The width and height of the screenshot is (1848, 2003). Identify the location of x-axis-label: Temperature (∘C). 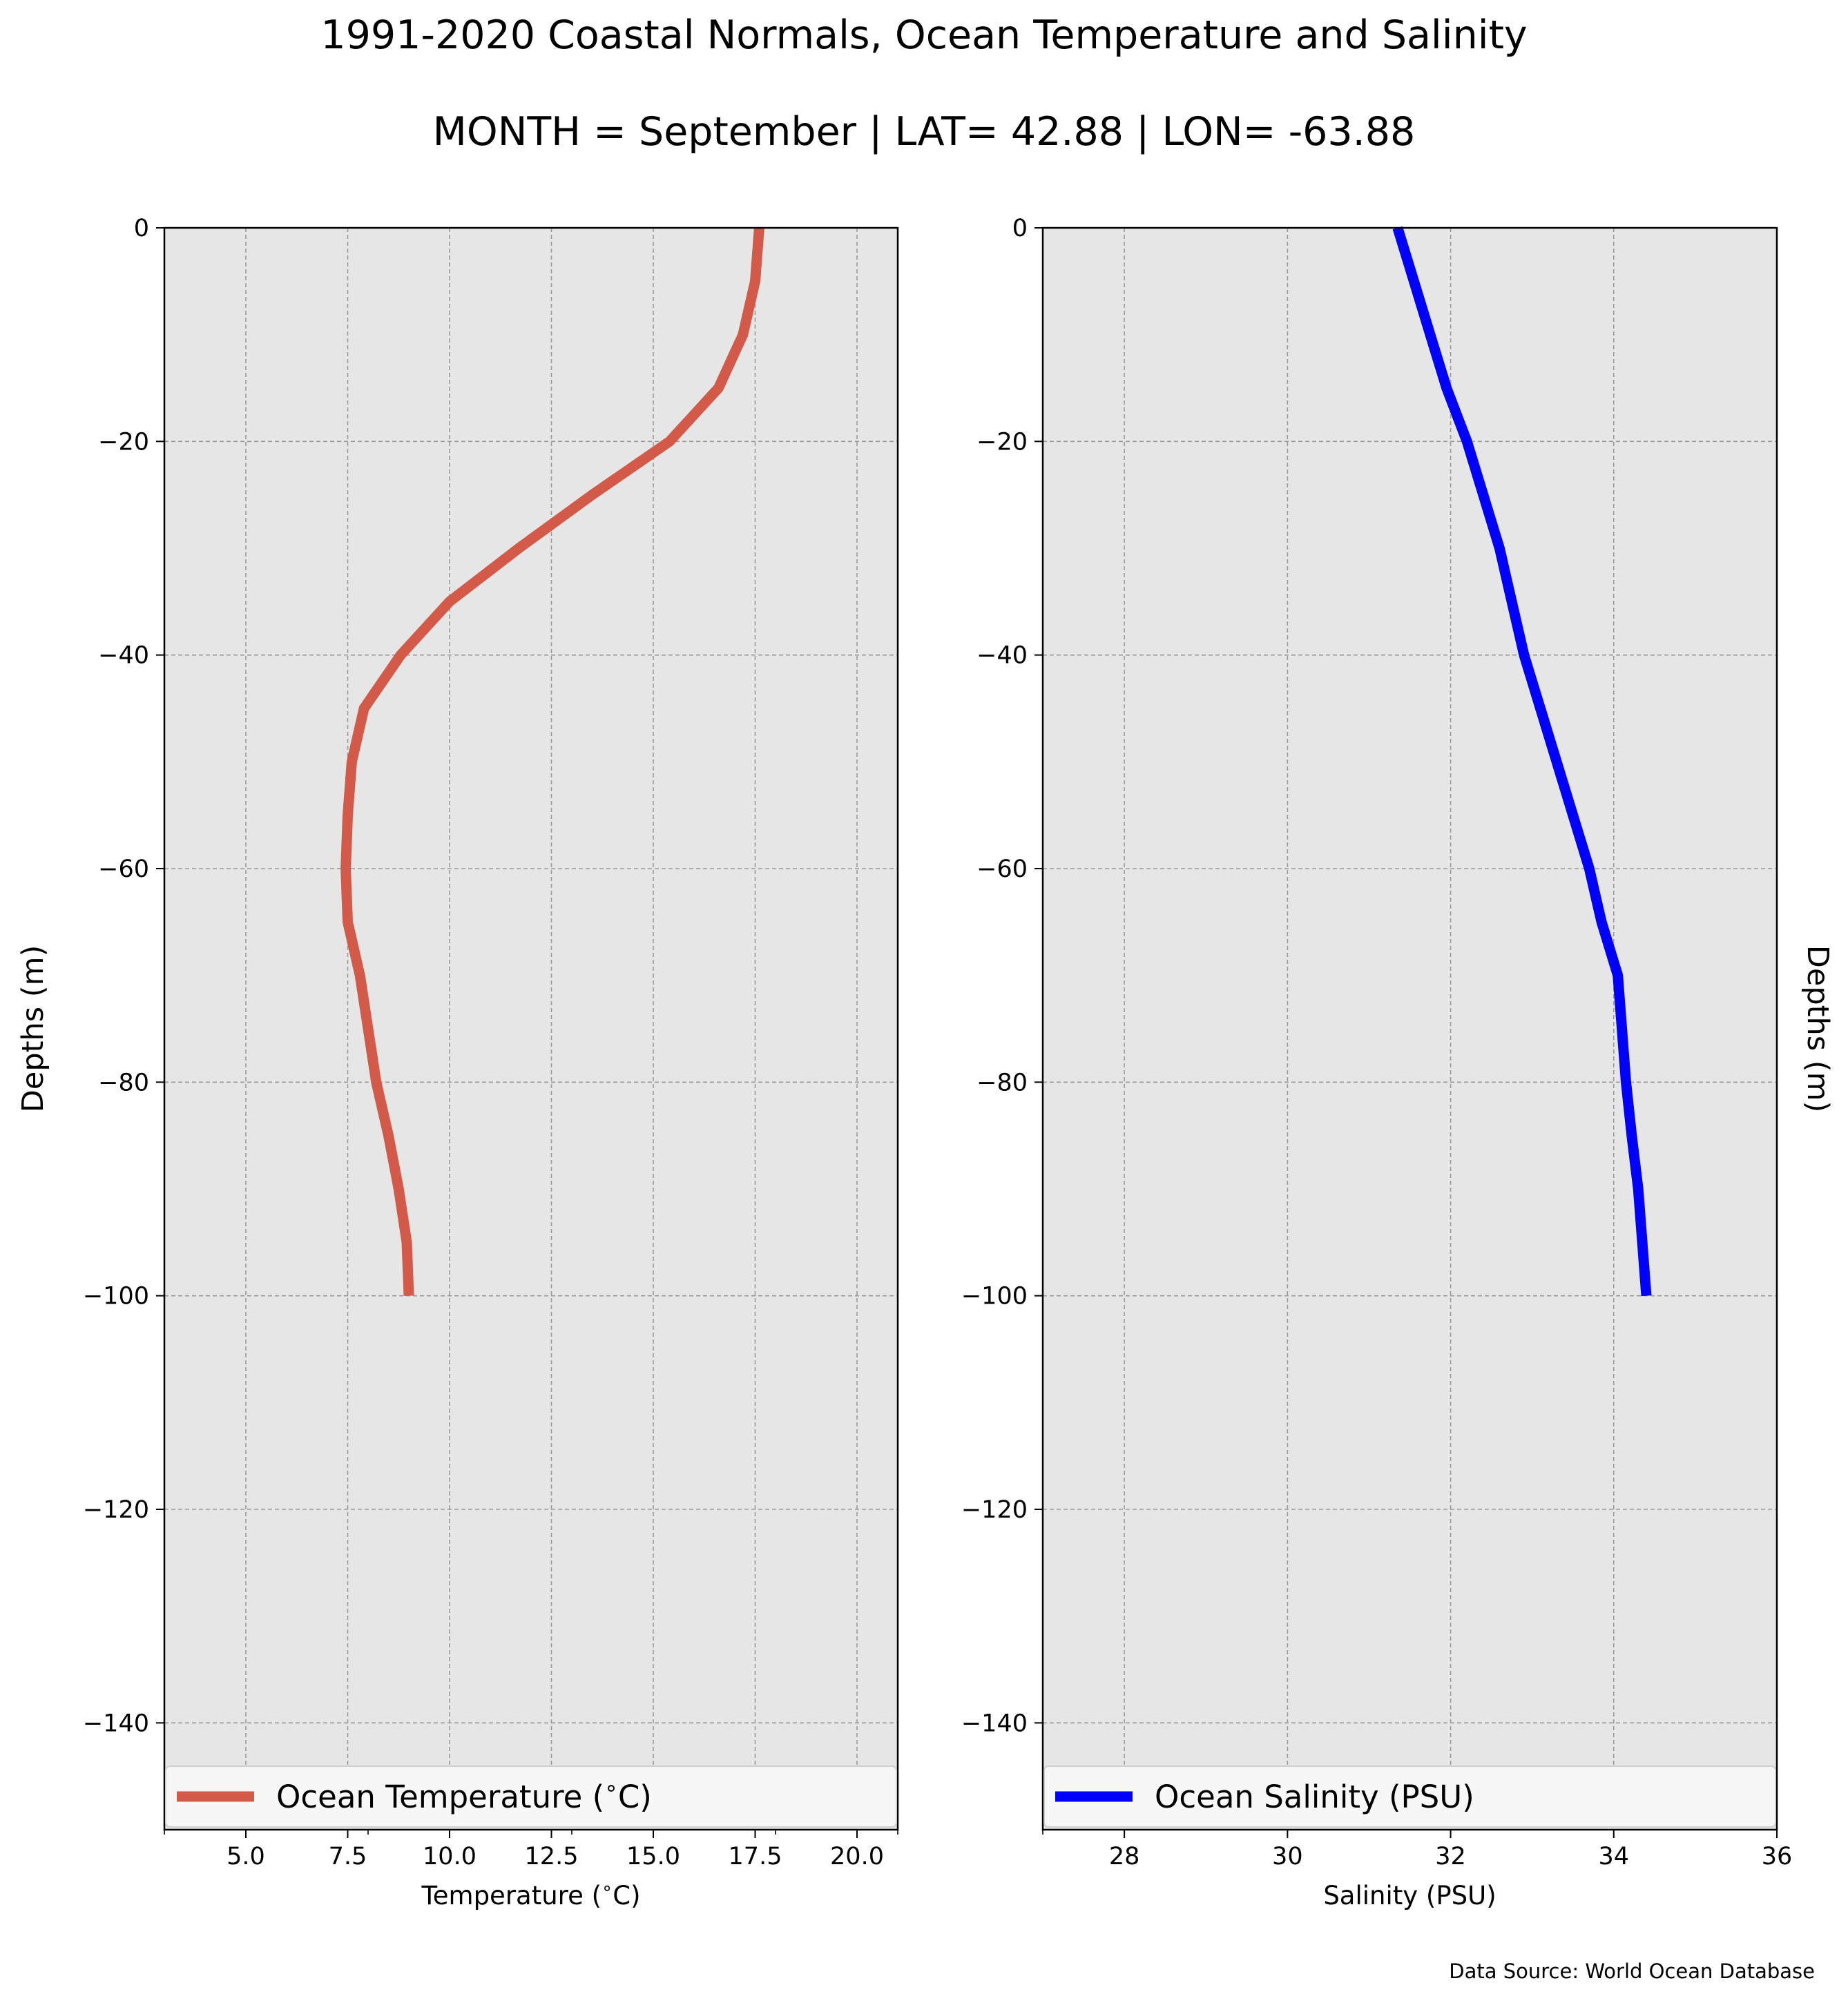
(530, 1894).